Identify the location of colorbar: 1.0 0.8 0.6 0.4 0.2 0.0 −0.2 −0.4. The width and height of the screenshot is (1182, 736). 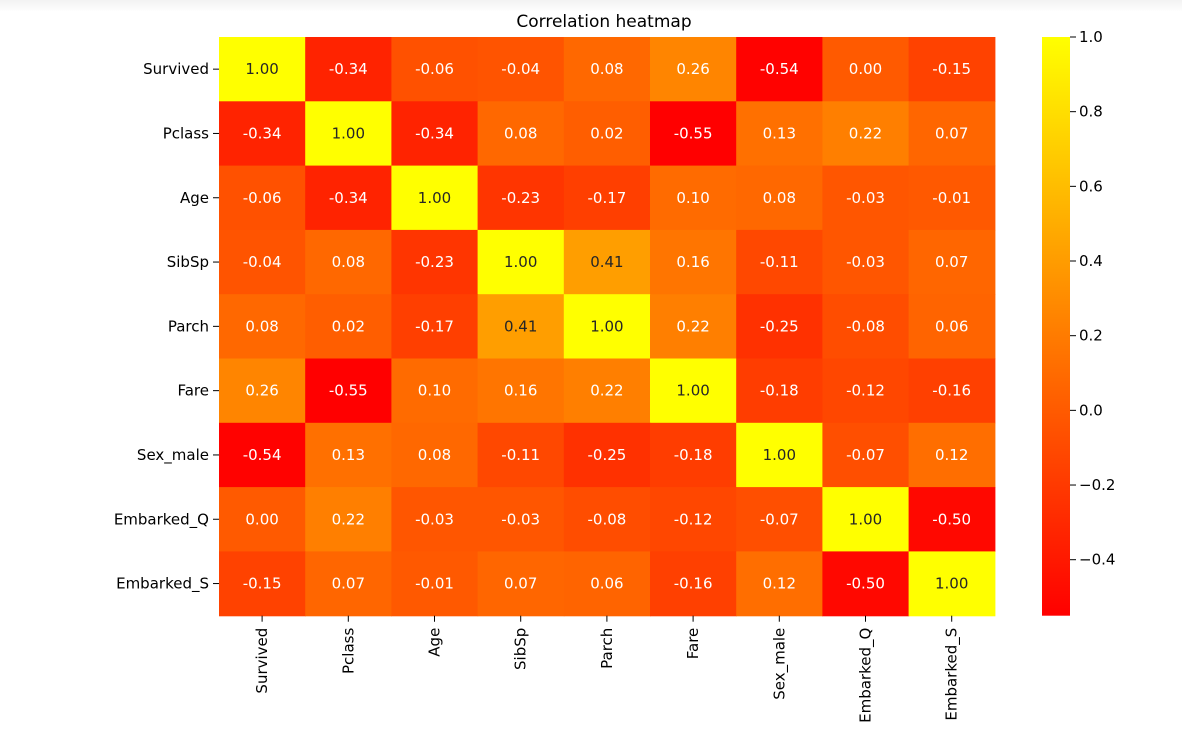
(1078, 322).